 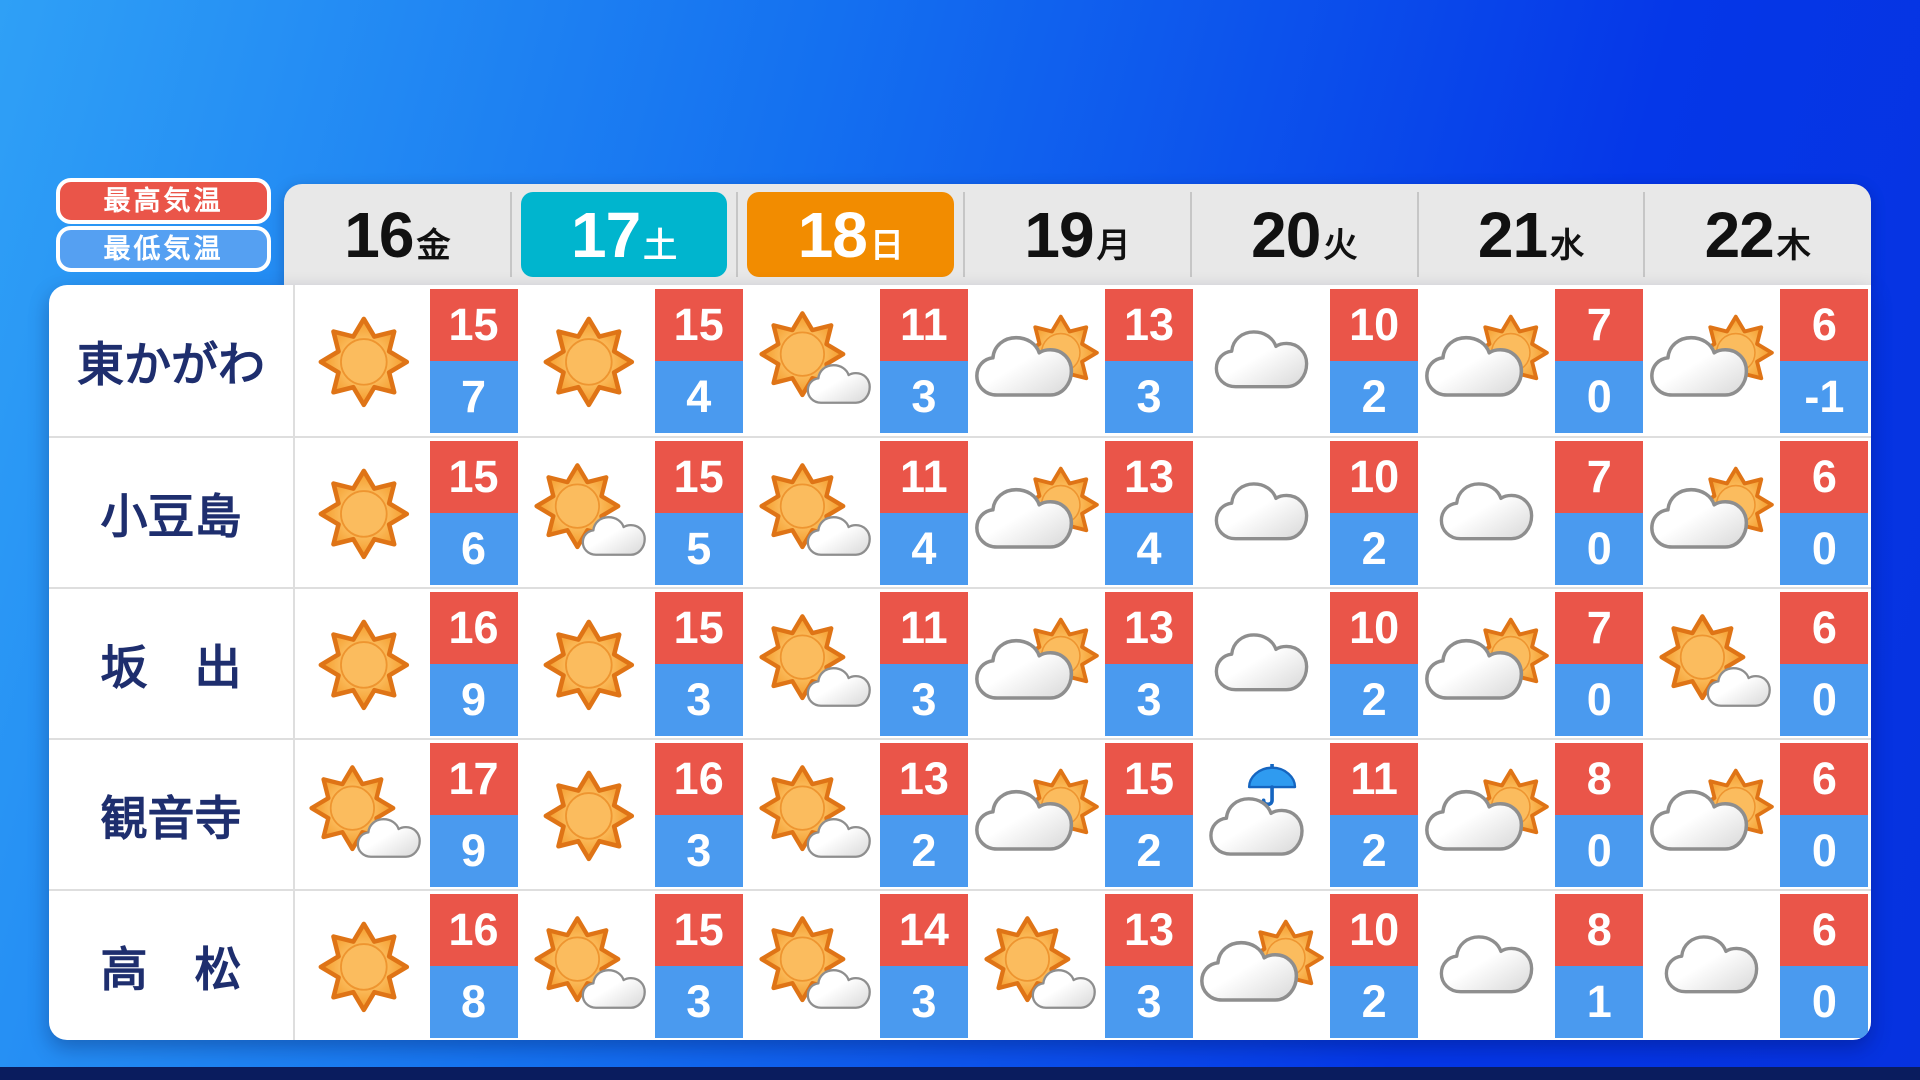 I want to click on temperature-stack: 6 -1, so click(x=1824, y=360).